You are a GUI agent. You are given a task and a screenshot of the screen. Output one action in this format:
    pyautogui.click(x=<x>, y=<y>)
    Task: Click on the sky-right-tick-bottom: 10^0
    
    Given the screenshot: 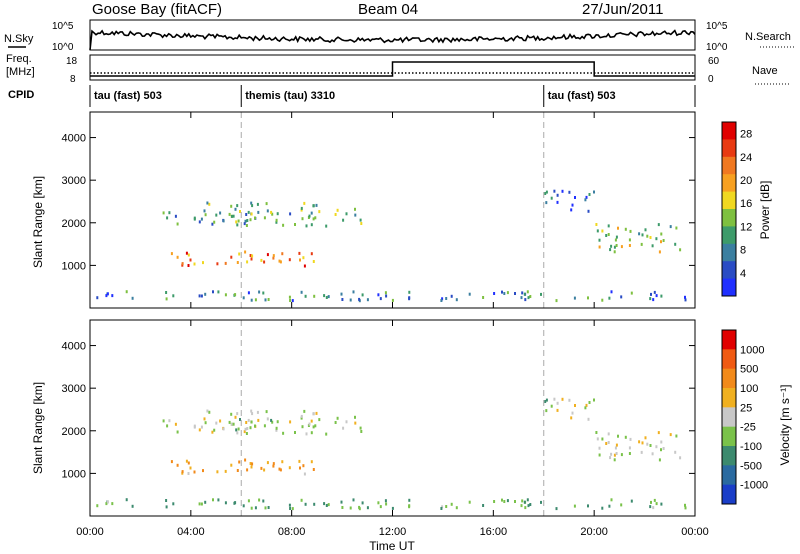 What is the action you would take?
    pyautogui.click(x=717, y=47)
    